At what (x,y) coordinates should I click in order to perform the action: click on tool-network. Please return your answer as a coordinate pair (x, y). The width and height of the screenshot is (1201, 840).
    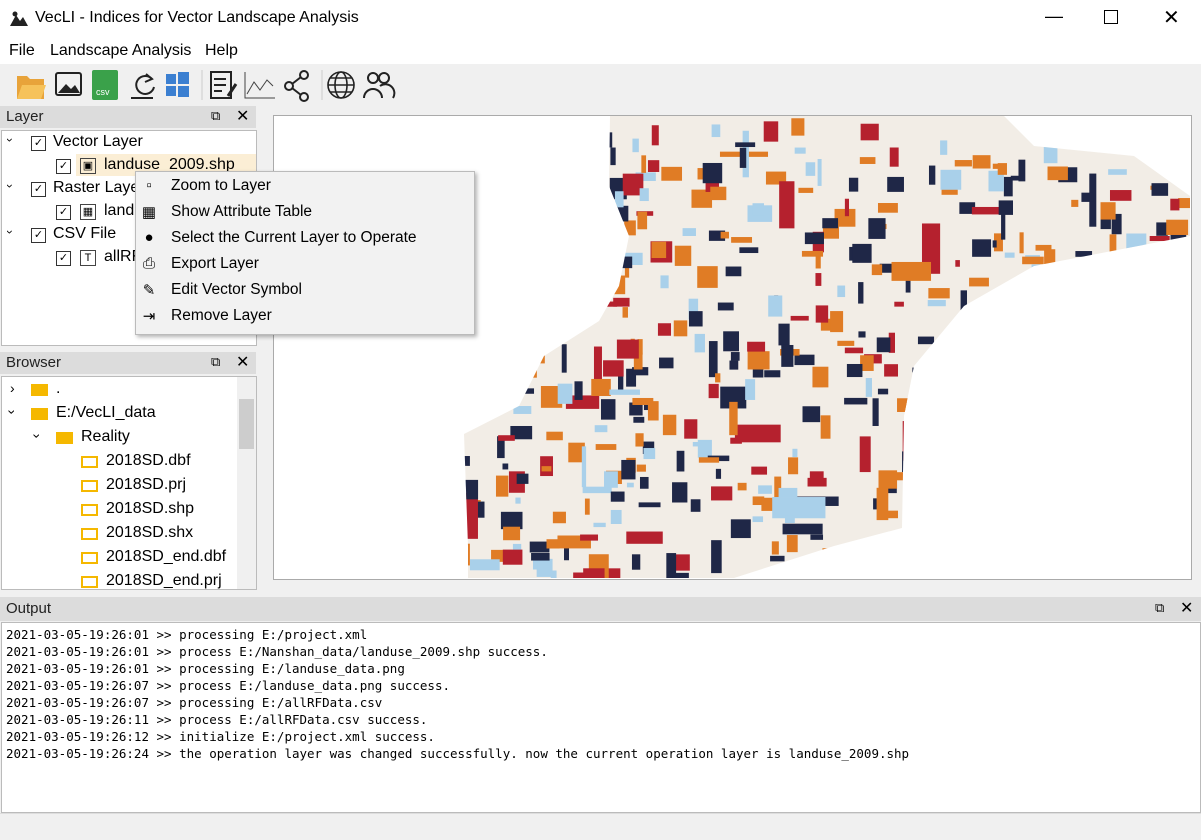
    Looking at the image, I should click on (296, 86).